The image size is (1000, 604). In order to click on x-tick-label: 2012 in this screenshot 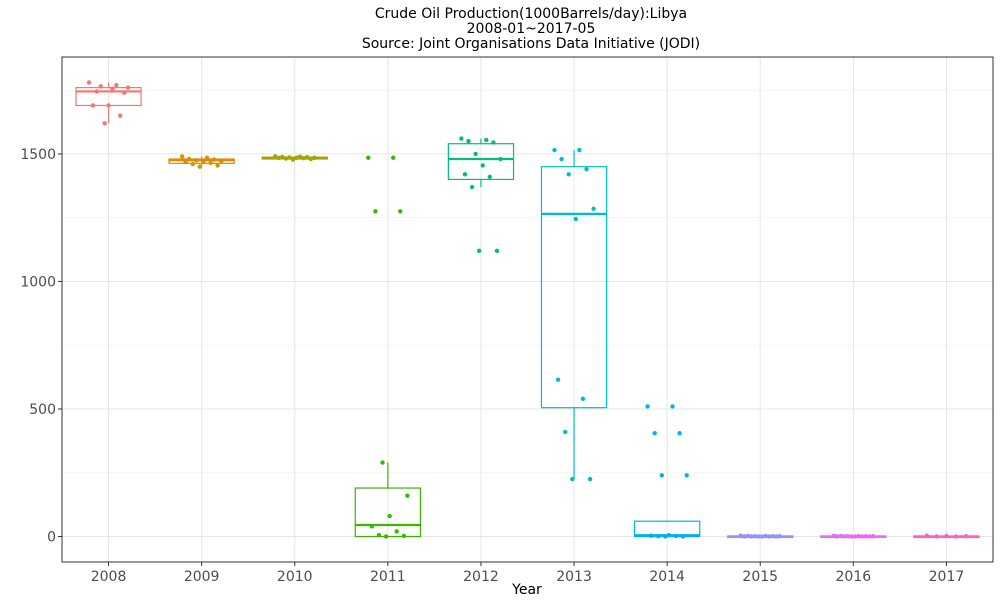, I will do `click(481, 577)`.